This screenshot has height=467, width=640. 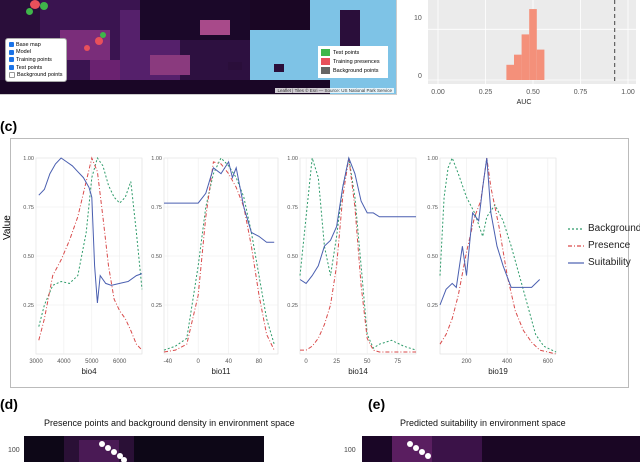 What do you see at coordinates (7, 227) in the screenshot?
I see `y-axis-label: Value` at bounding box center [7, 227].